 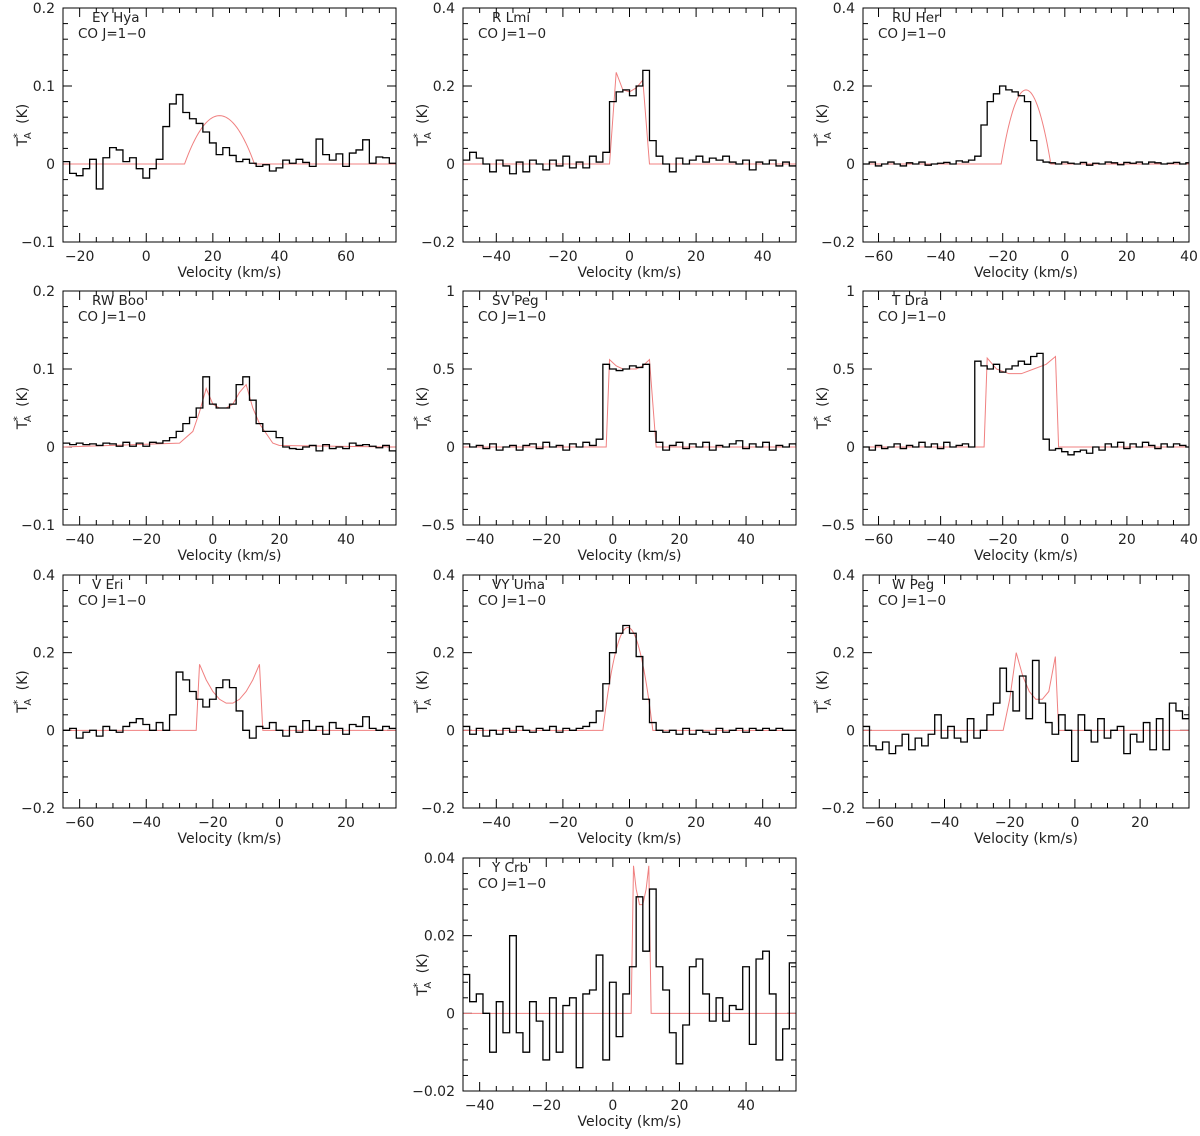 I want to click on panel-title: SV Peg, so click(x=515, y=301).